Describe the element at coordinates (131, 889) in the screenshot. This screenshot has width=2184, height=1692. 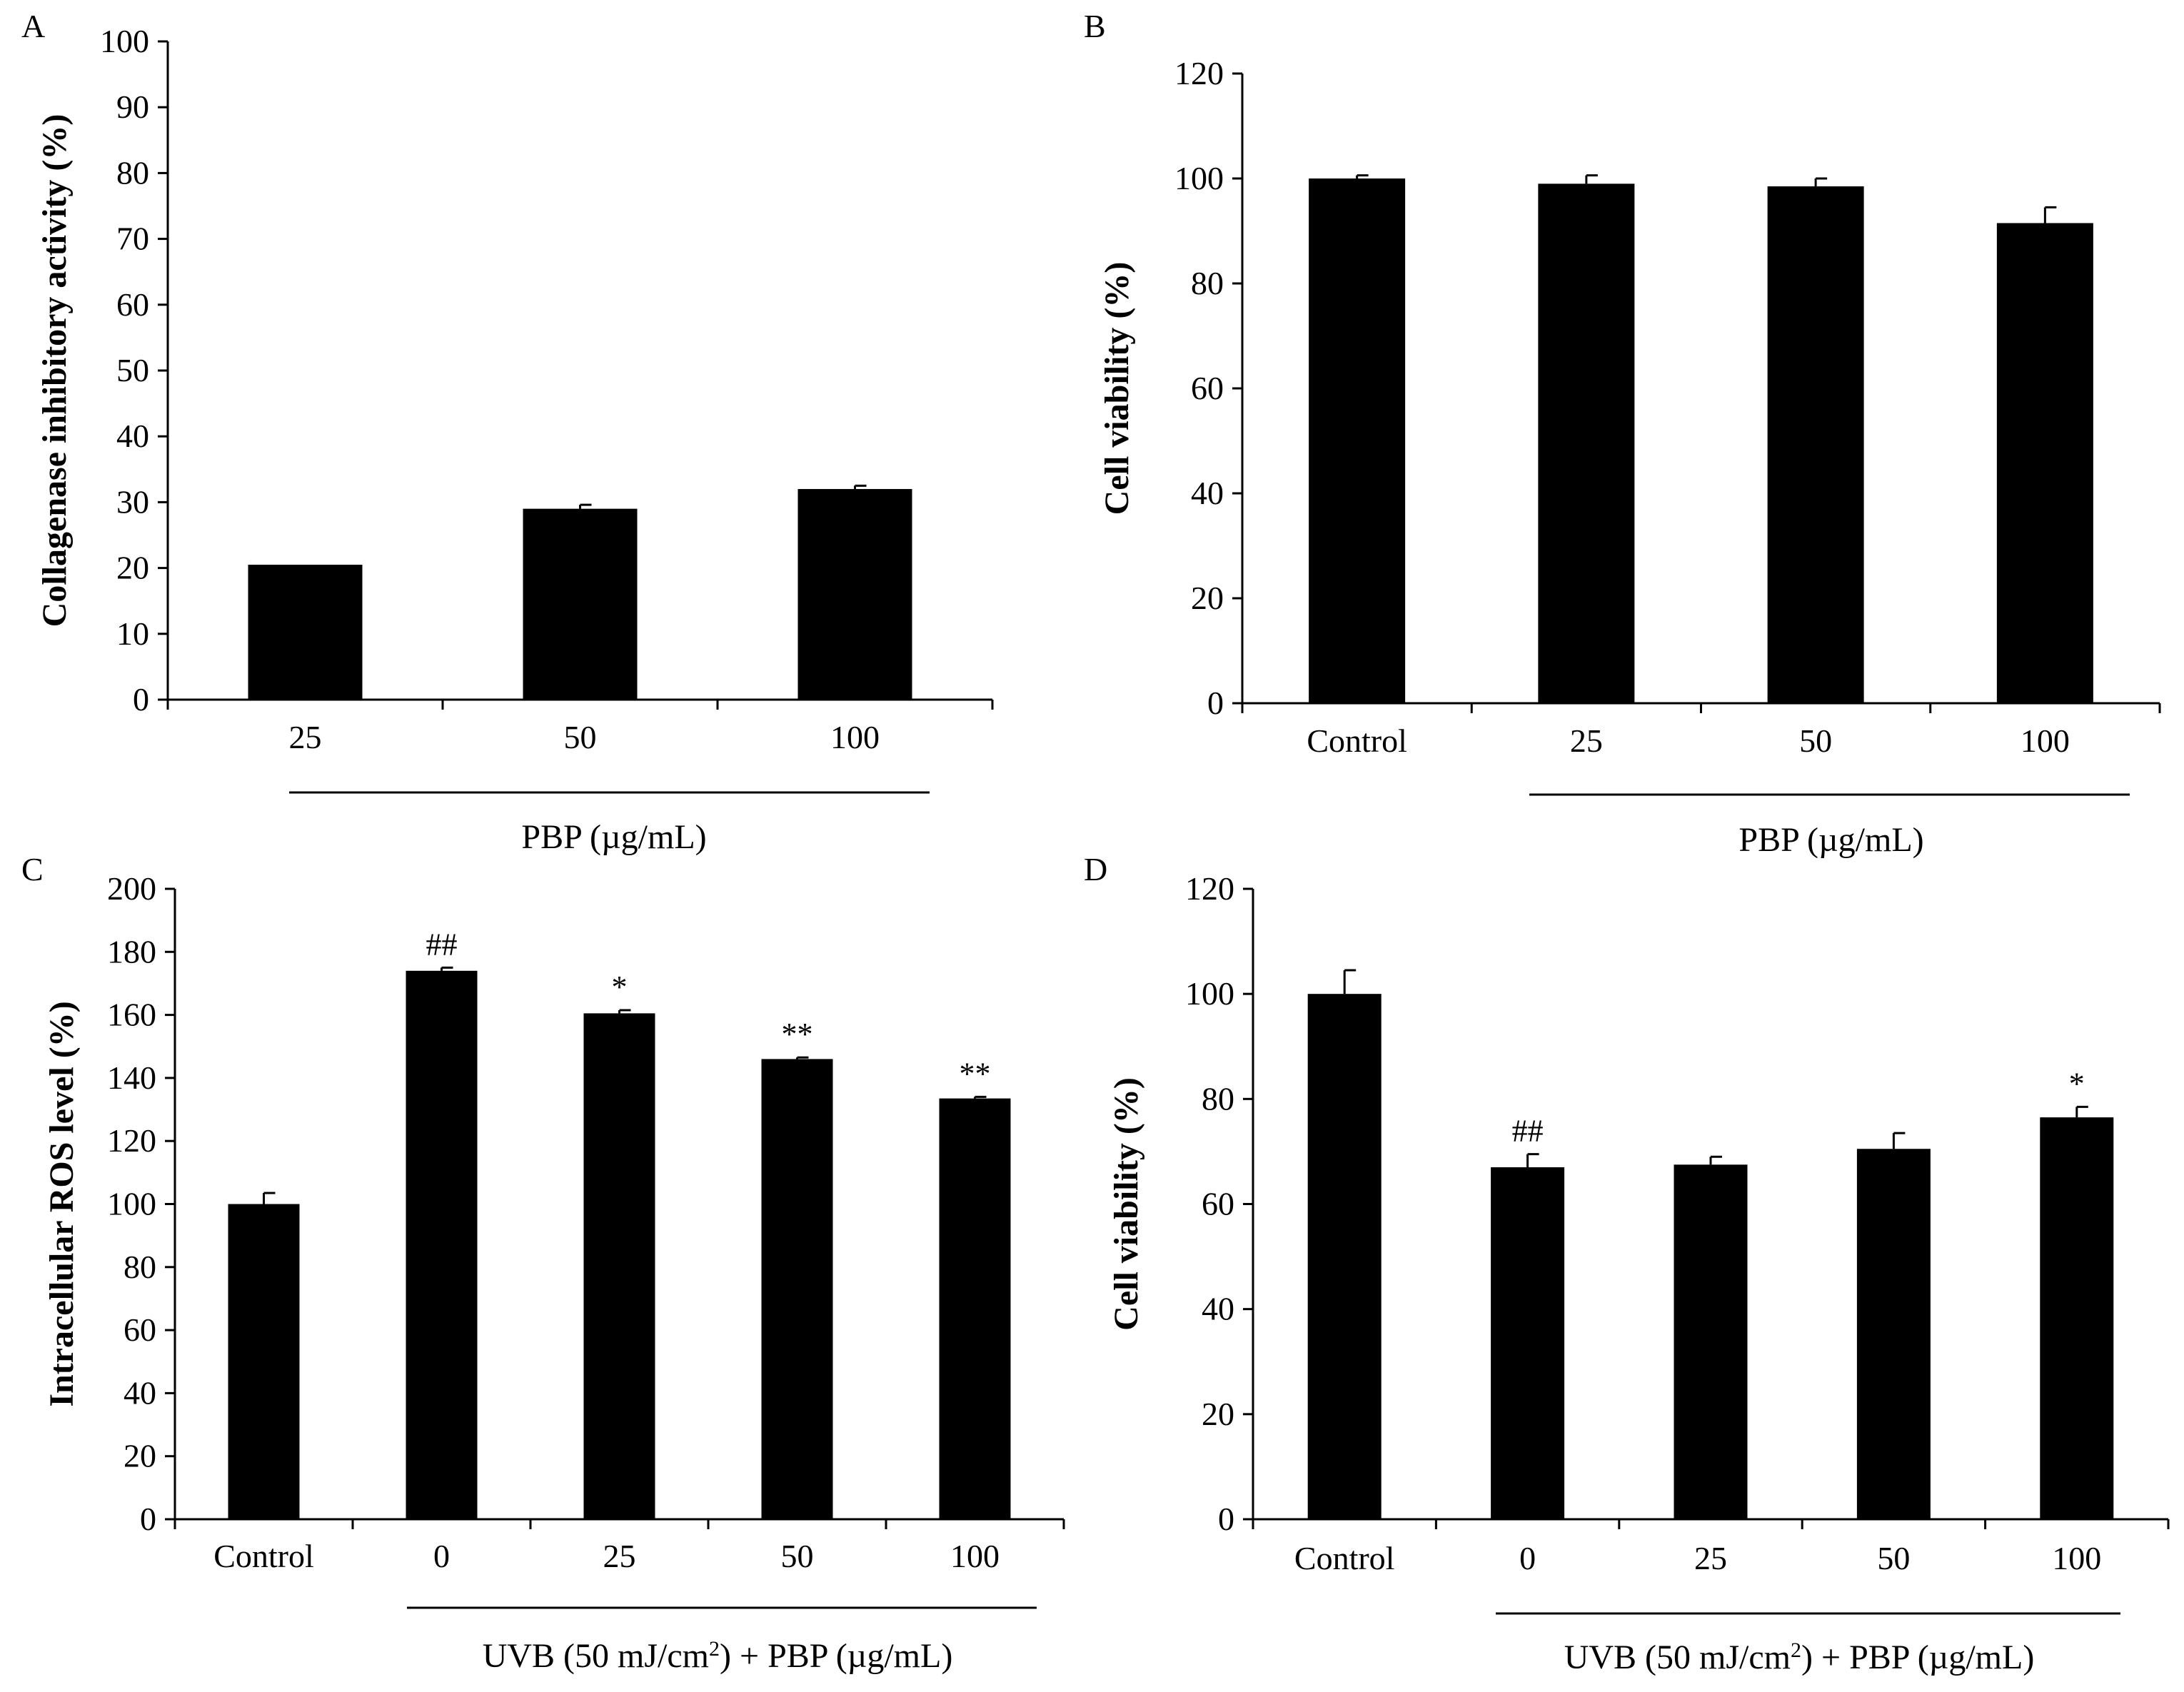
I see `y-tick-label: 200` at that location.